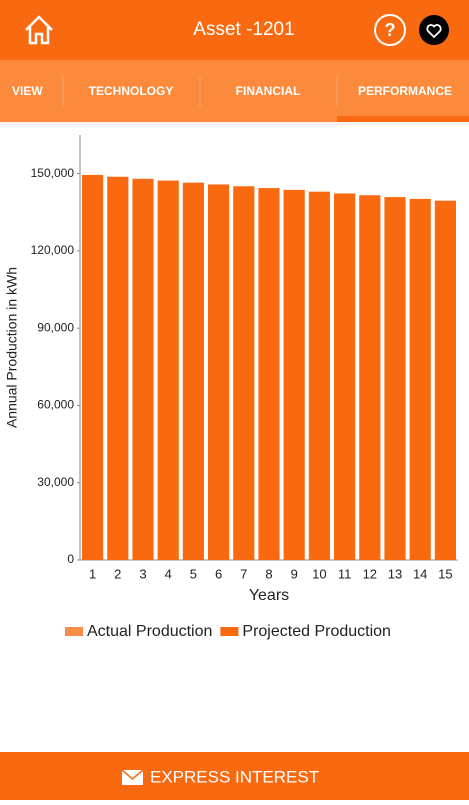 The height and width of the screenshot is (805, 469). What do you see at coordinates (149, 631) in the screenshot?
I see `legend-label: Actual Production` at bounding box center [149, 631].